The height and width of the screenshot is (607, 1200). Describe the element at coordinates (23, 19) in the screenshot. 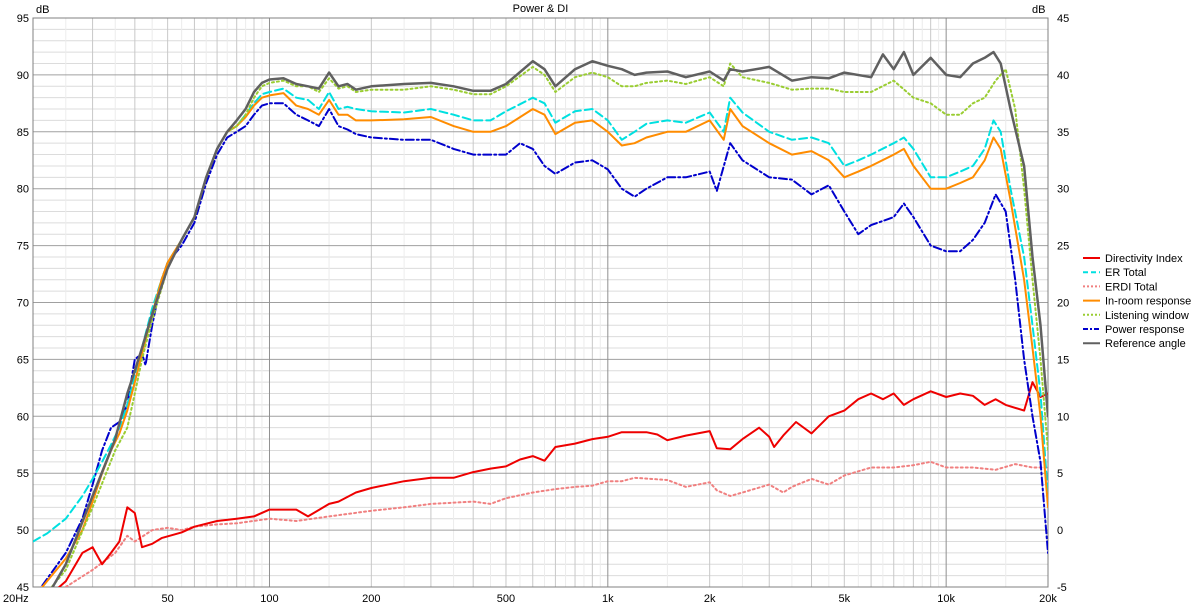

I see `y-tick-label-left: 95` at that location.